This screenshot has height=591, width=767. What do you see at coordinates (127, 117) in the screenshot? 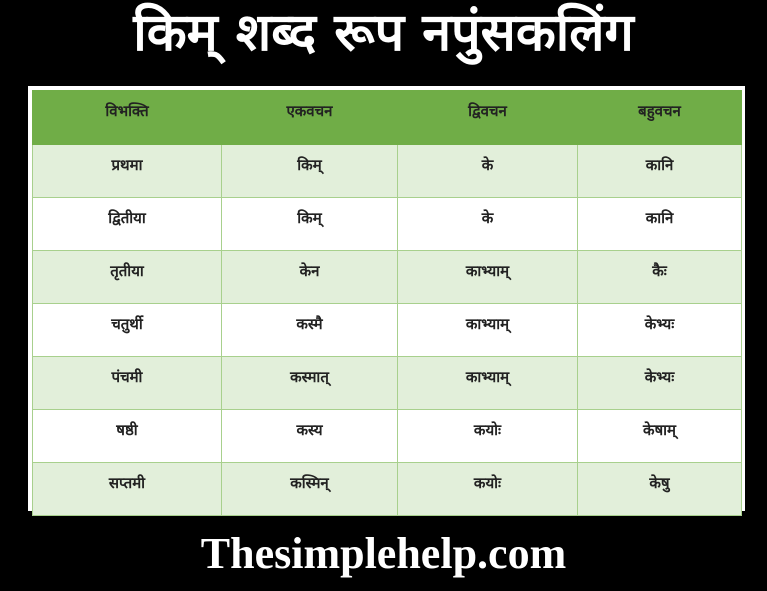
I see `column-header: विभक्ति` at bounding box center [127, 117].